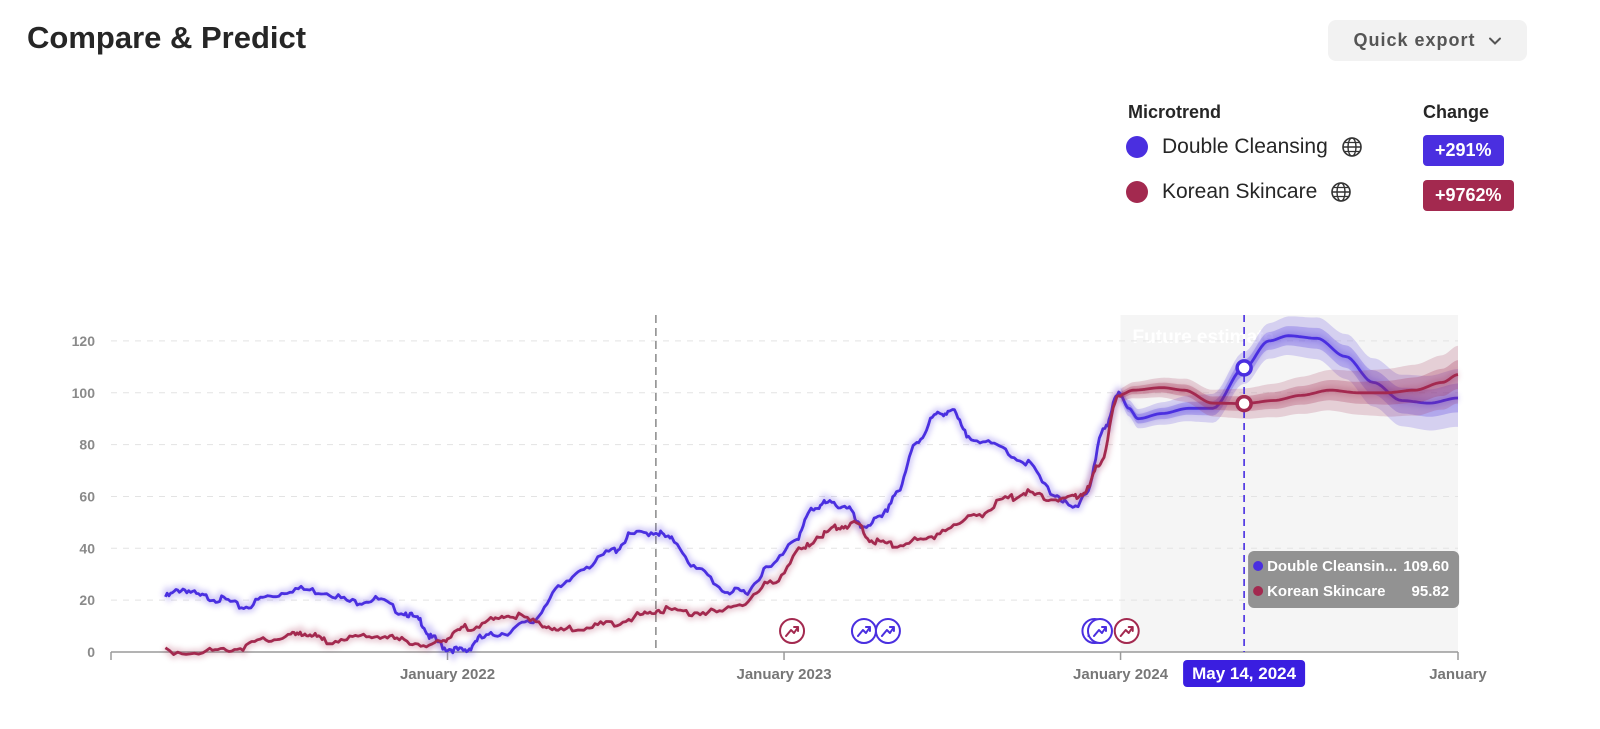 This screenshot has height=729, width=1600. I want to click on y-tick-label: 60, so click(87, 496).